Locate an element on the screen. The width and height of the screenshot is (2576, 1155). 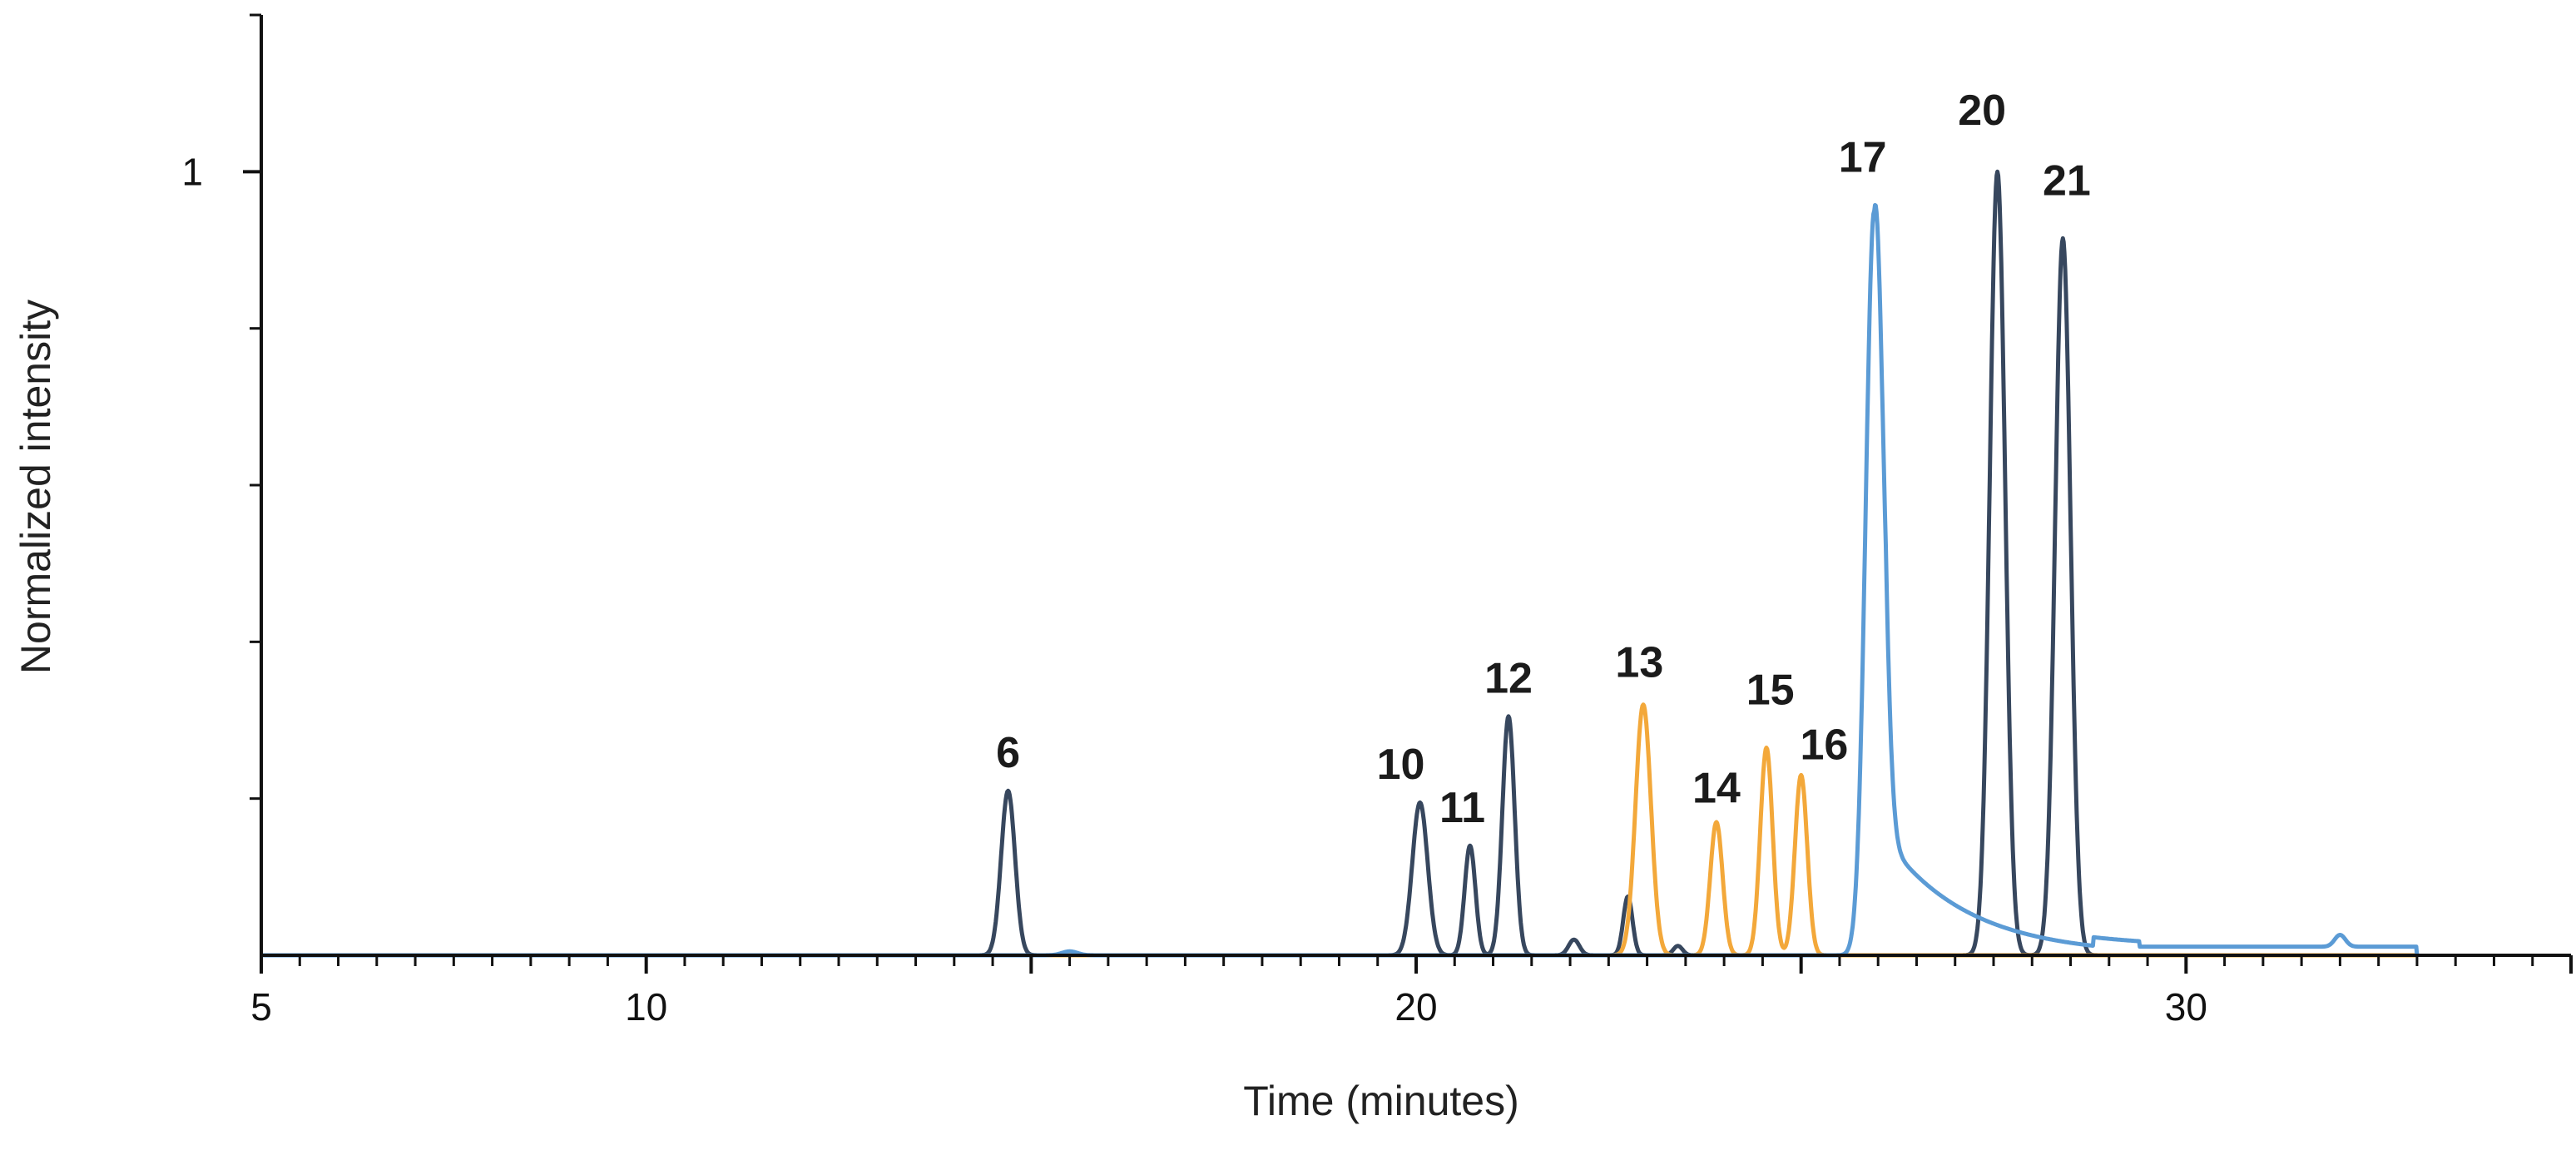
peak-label: 17 is located at coordinates (1863, 157).